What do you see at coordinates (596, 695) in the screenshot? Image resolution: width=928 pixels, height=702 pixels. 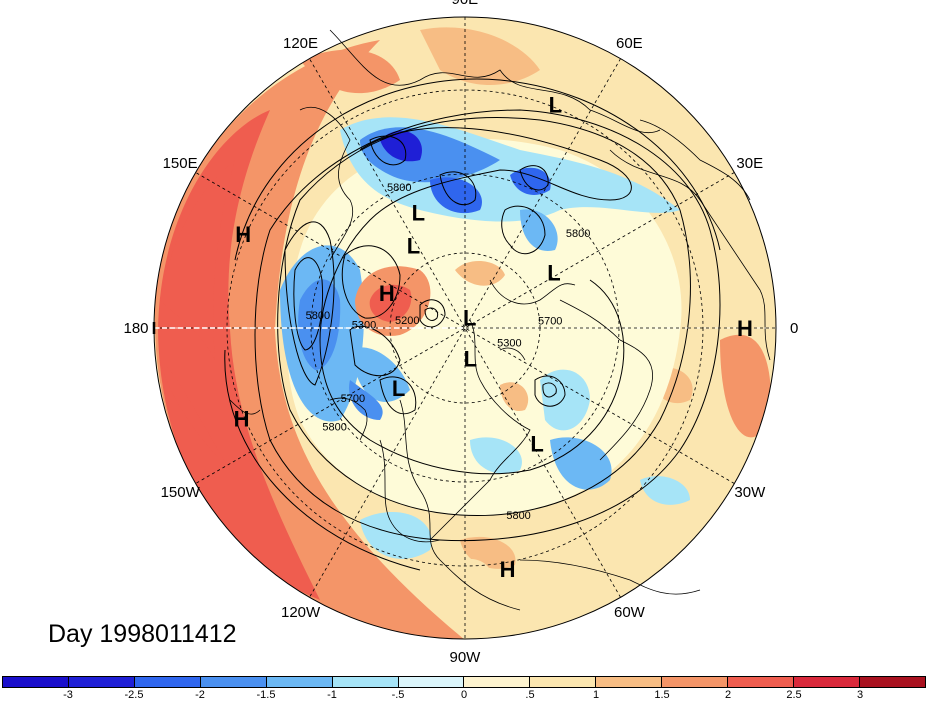 I see `colorbar-tick-label: 1` at bounding box center [596, 695].